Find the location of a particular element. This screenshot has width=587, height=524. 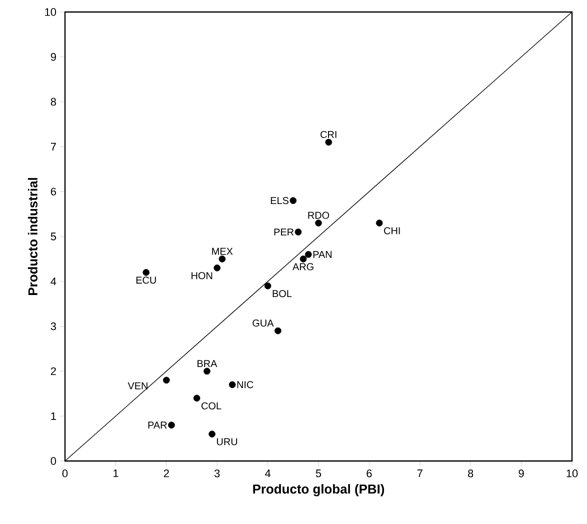

annotation: PAR is located at coordinates (157, 425).